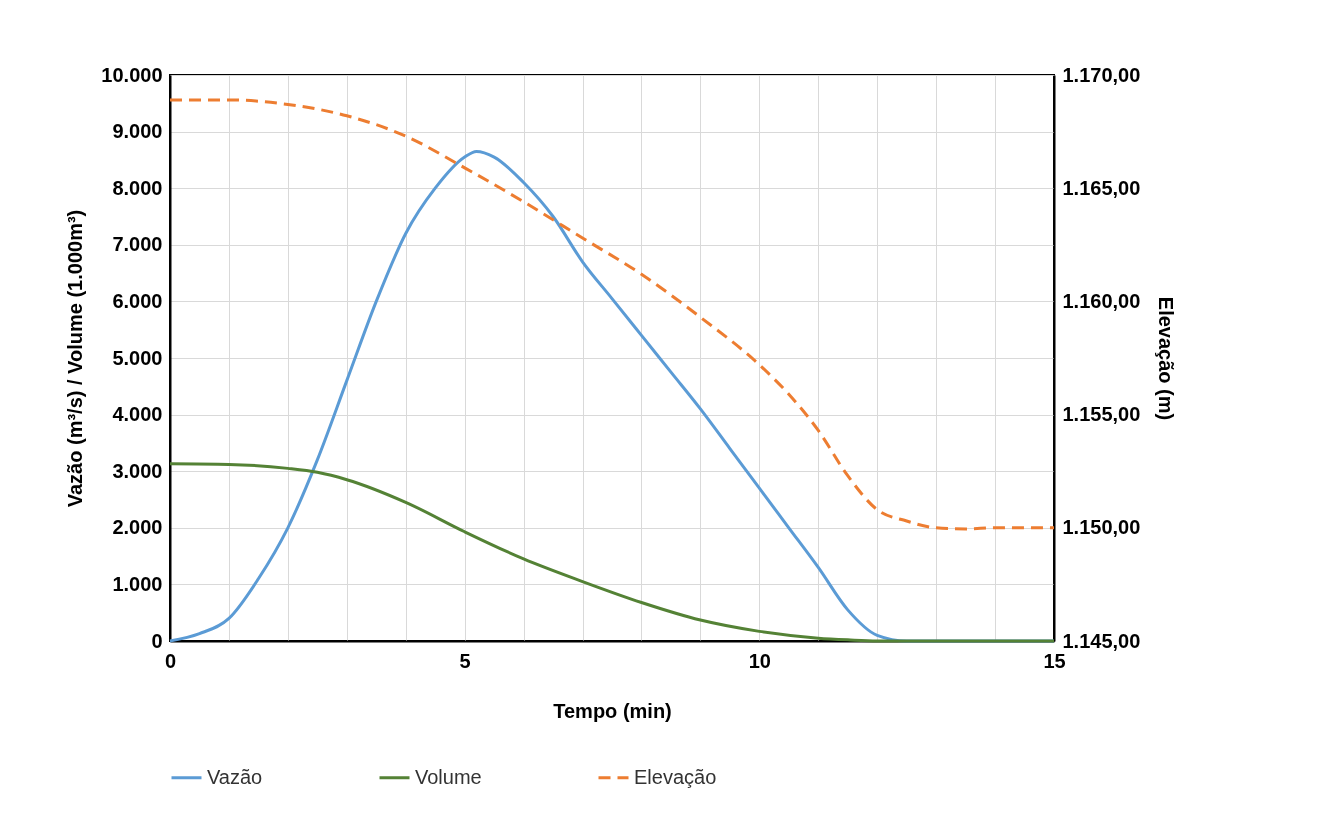  Describe the element at coordinates (235, 776) in the screenshot. I see `legend-label: Vazão` at that location.